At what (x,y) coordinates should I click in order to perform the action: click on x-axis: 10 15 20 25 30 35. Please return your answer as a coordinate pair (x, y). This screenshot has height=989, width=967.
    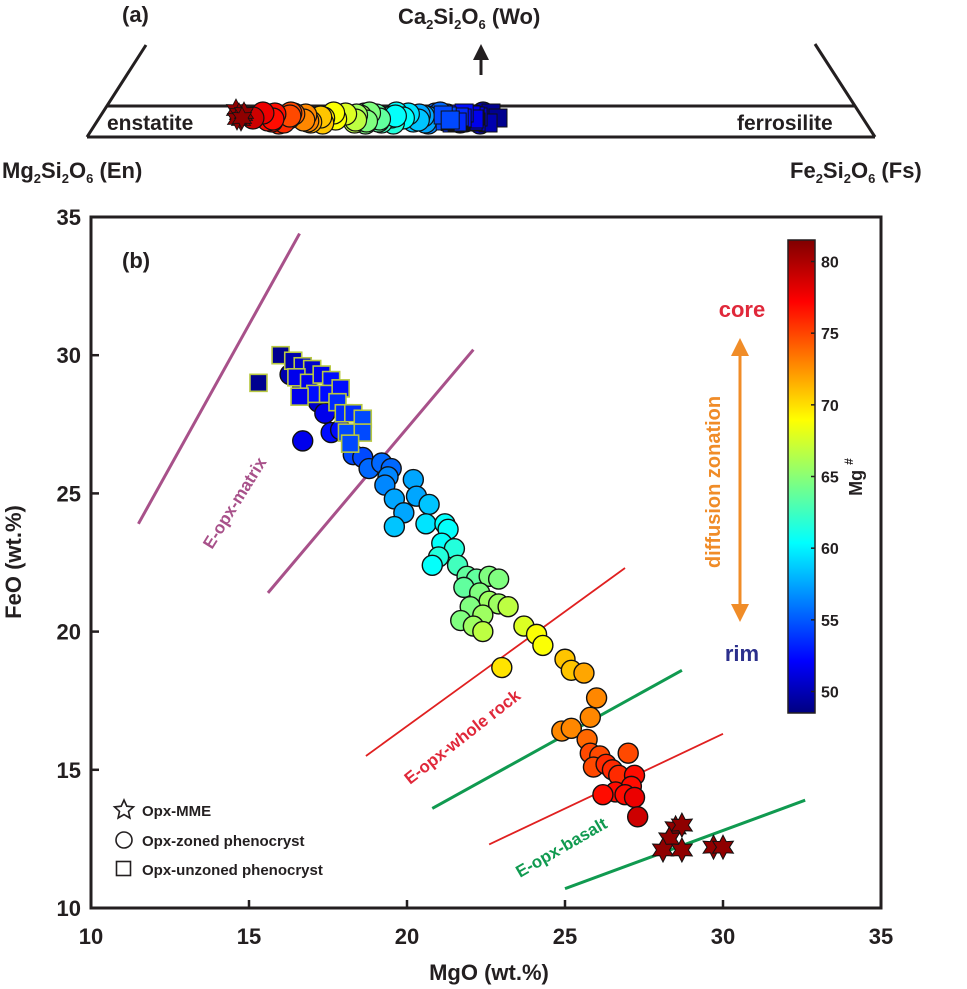
    Looking at the image, I should click on (486, 924).